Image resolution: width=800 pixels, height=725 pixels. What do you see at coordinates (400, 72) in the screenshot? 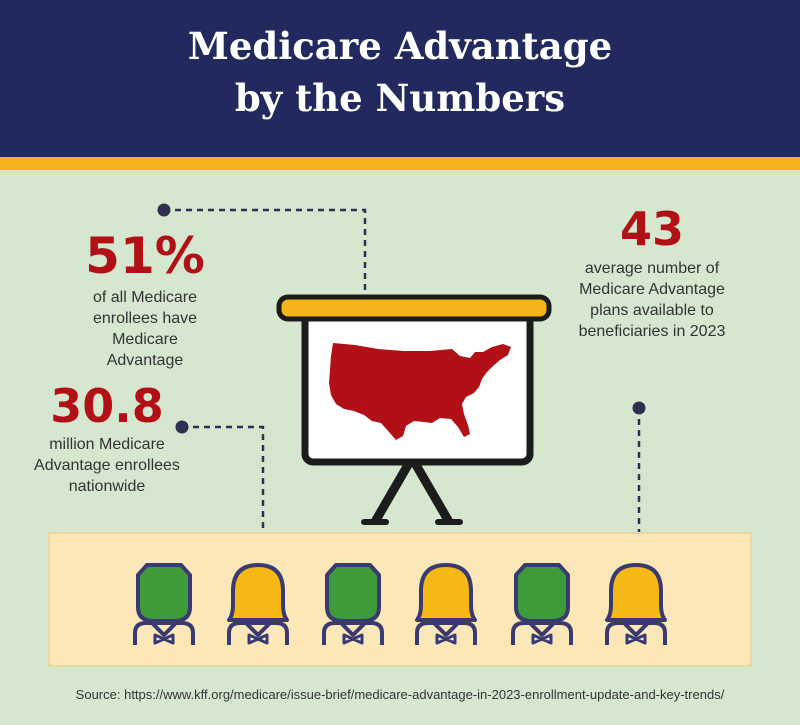
I see `page-title: Medicare Advantage by the Numbers` at bounding box center [400, 72].